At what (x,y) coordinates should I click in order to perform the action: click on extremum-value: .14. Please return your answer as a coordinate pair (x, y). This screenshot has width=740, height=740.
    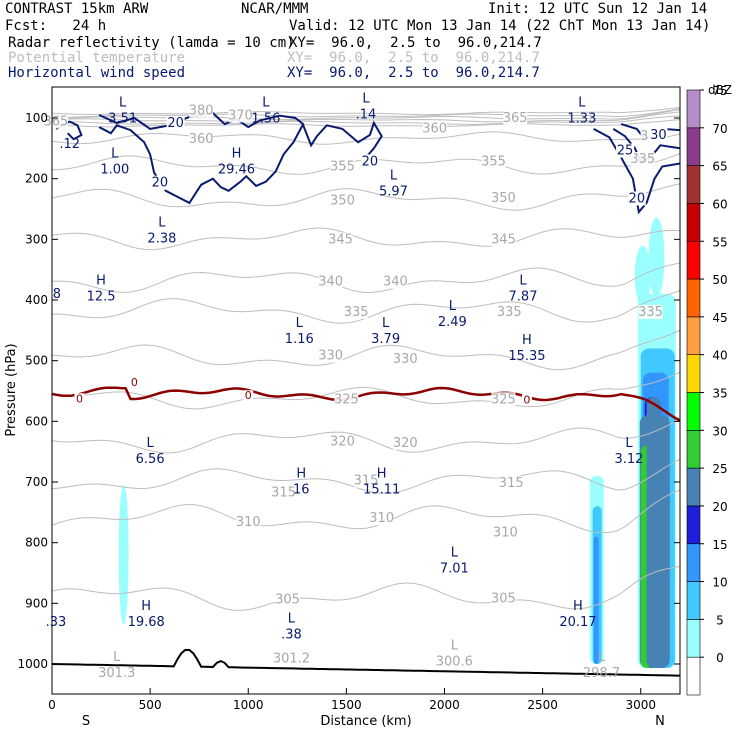
    Looking at the image, I should click on (366, 115).